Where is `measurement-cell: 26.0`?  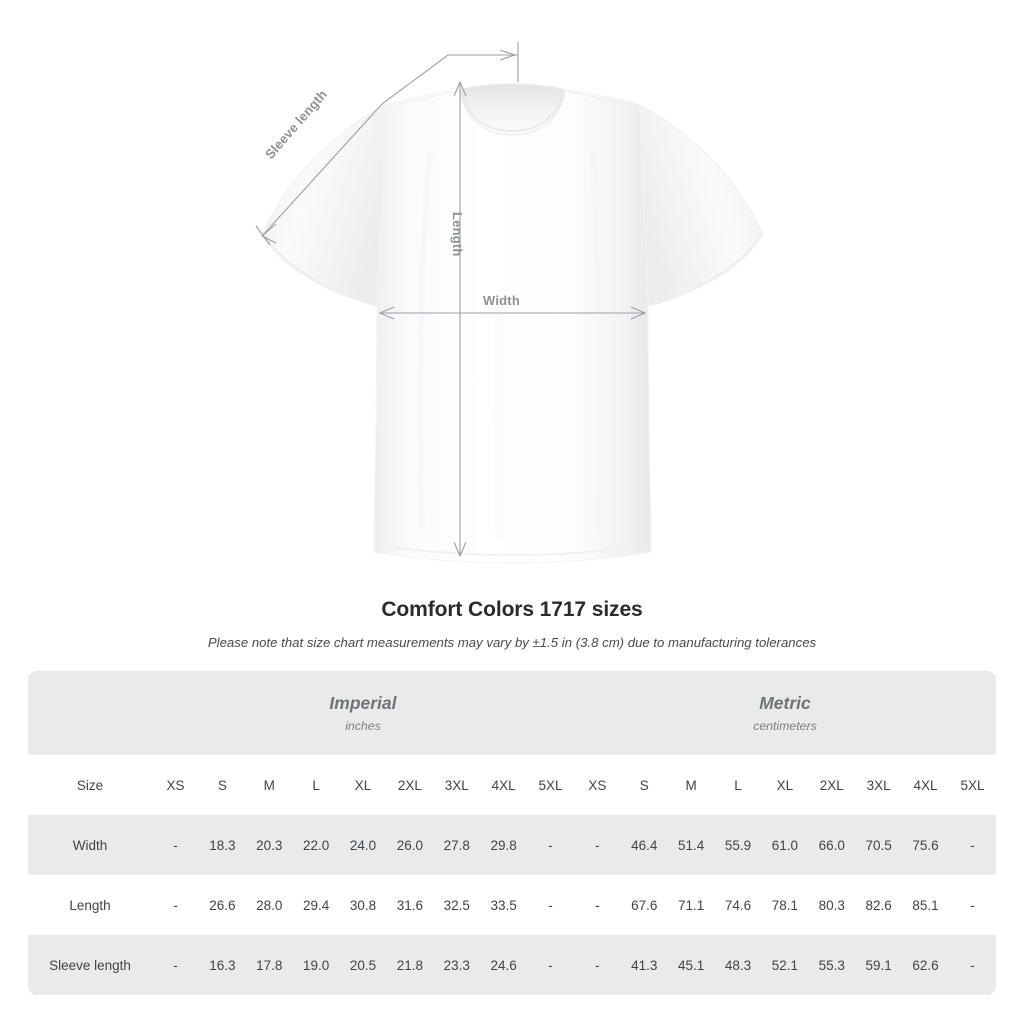 measurement-cell: 26.0 is located at coordinates (410, 845).